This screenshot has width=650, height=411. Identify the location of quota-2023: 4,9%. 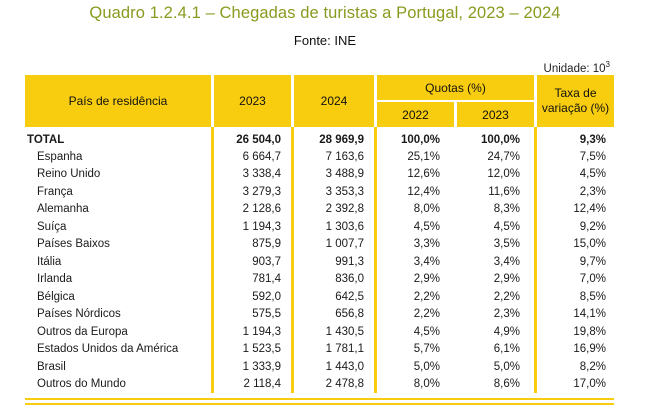
(506, 331).